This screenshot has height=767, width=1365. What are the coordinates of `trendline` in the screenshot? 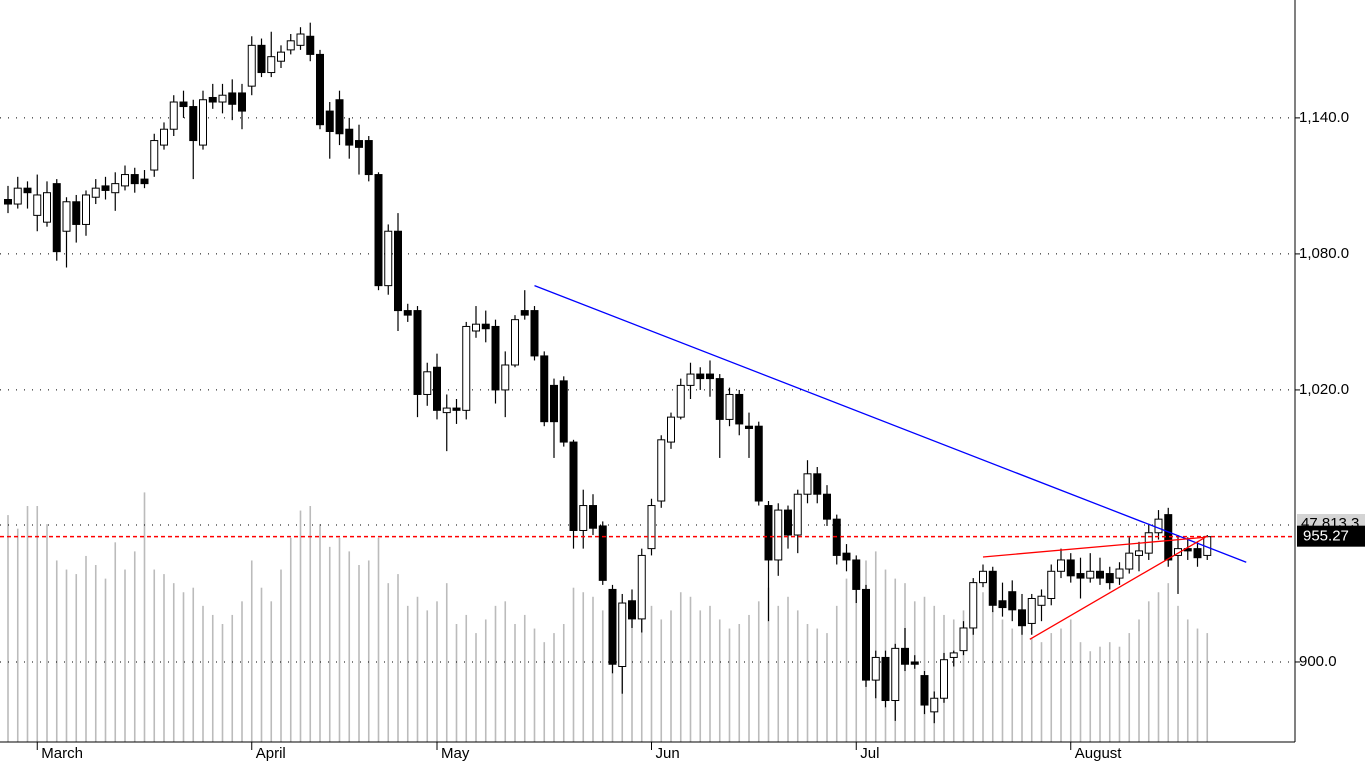 It's located at (1117, 588).